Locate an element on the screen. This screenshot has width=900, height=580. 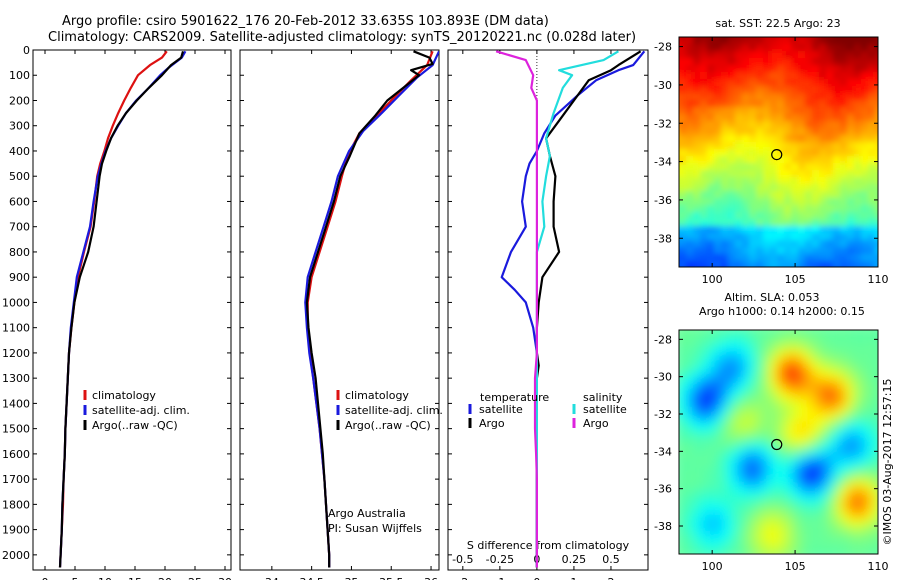
top-tick-label: 0.5 is located at coordinates (611, 559).